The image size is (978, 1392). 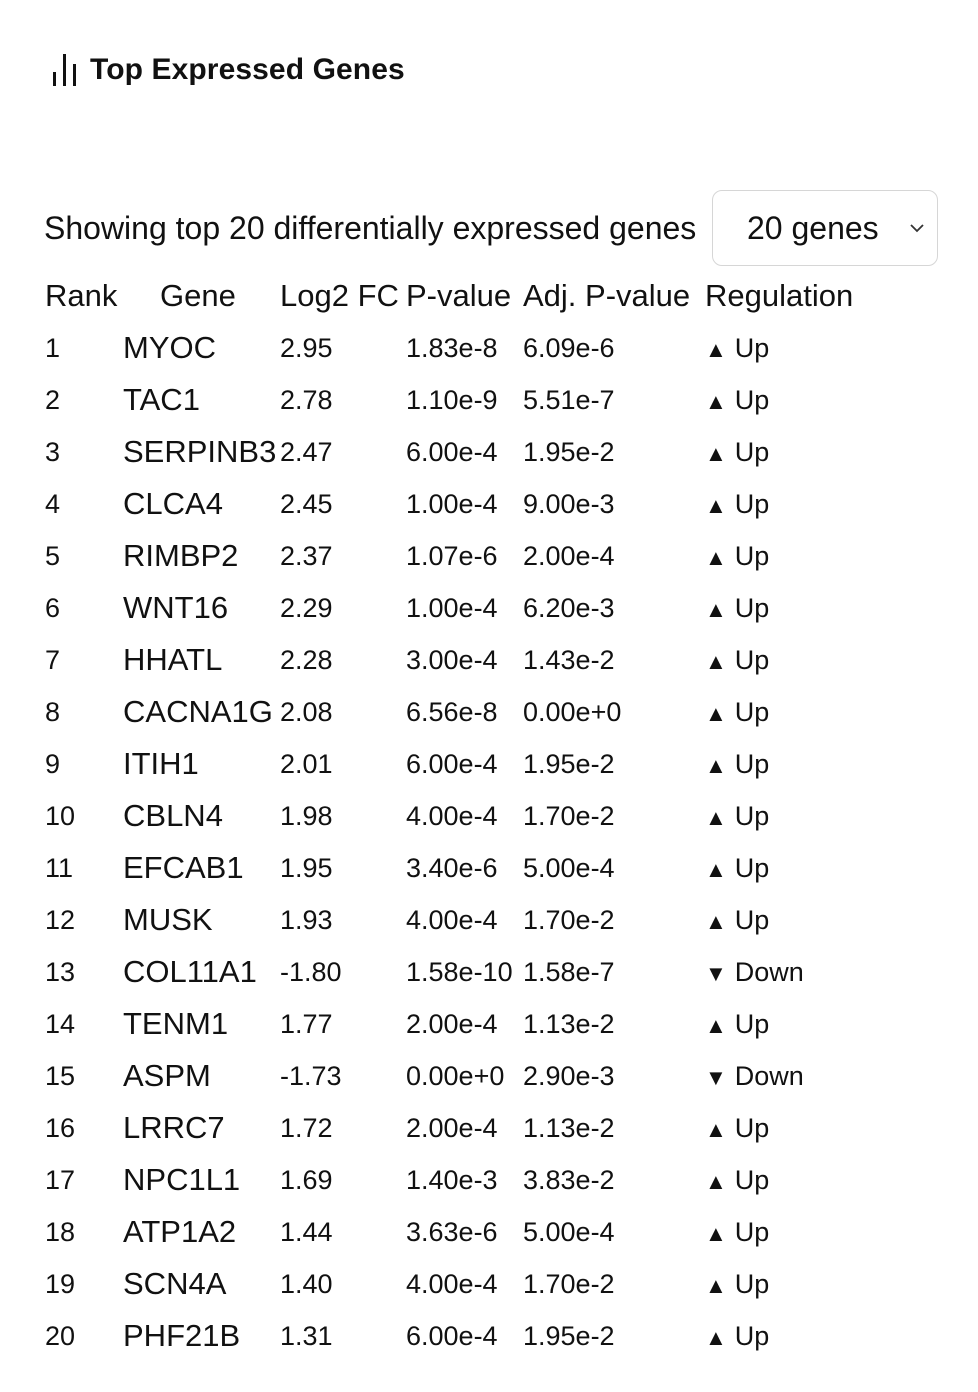 I want to click on table-row: 13 COL11A1 -1.80 1.58e-10 1.58e-7 ▼ Down, so click(x=460, y=972).